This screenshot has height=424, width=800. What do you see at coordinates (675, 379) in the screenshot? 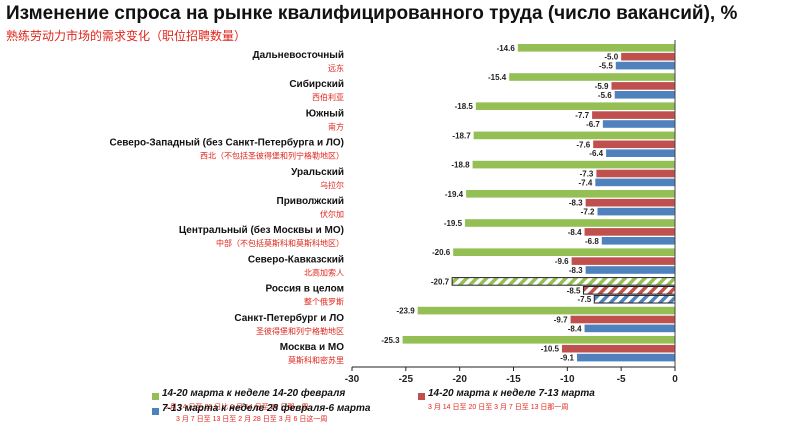
I see `x-tick-label: 0` at bounding box center [675, 379].